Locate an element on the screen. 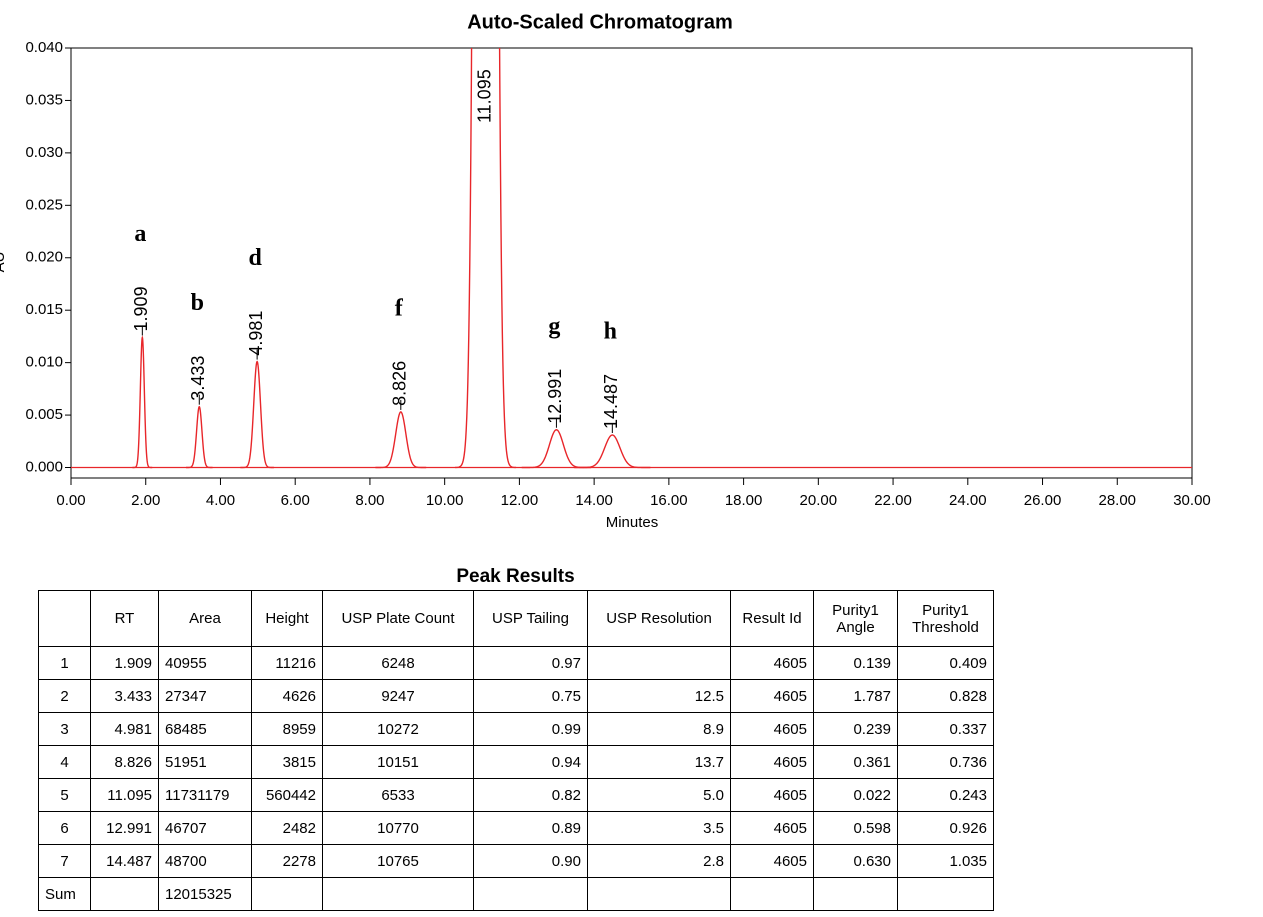 The height and width of the screenshot is (917, 1263). x-tick-label: 20.00 is located at coordinates (819, 500).